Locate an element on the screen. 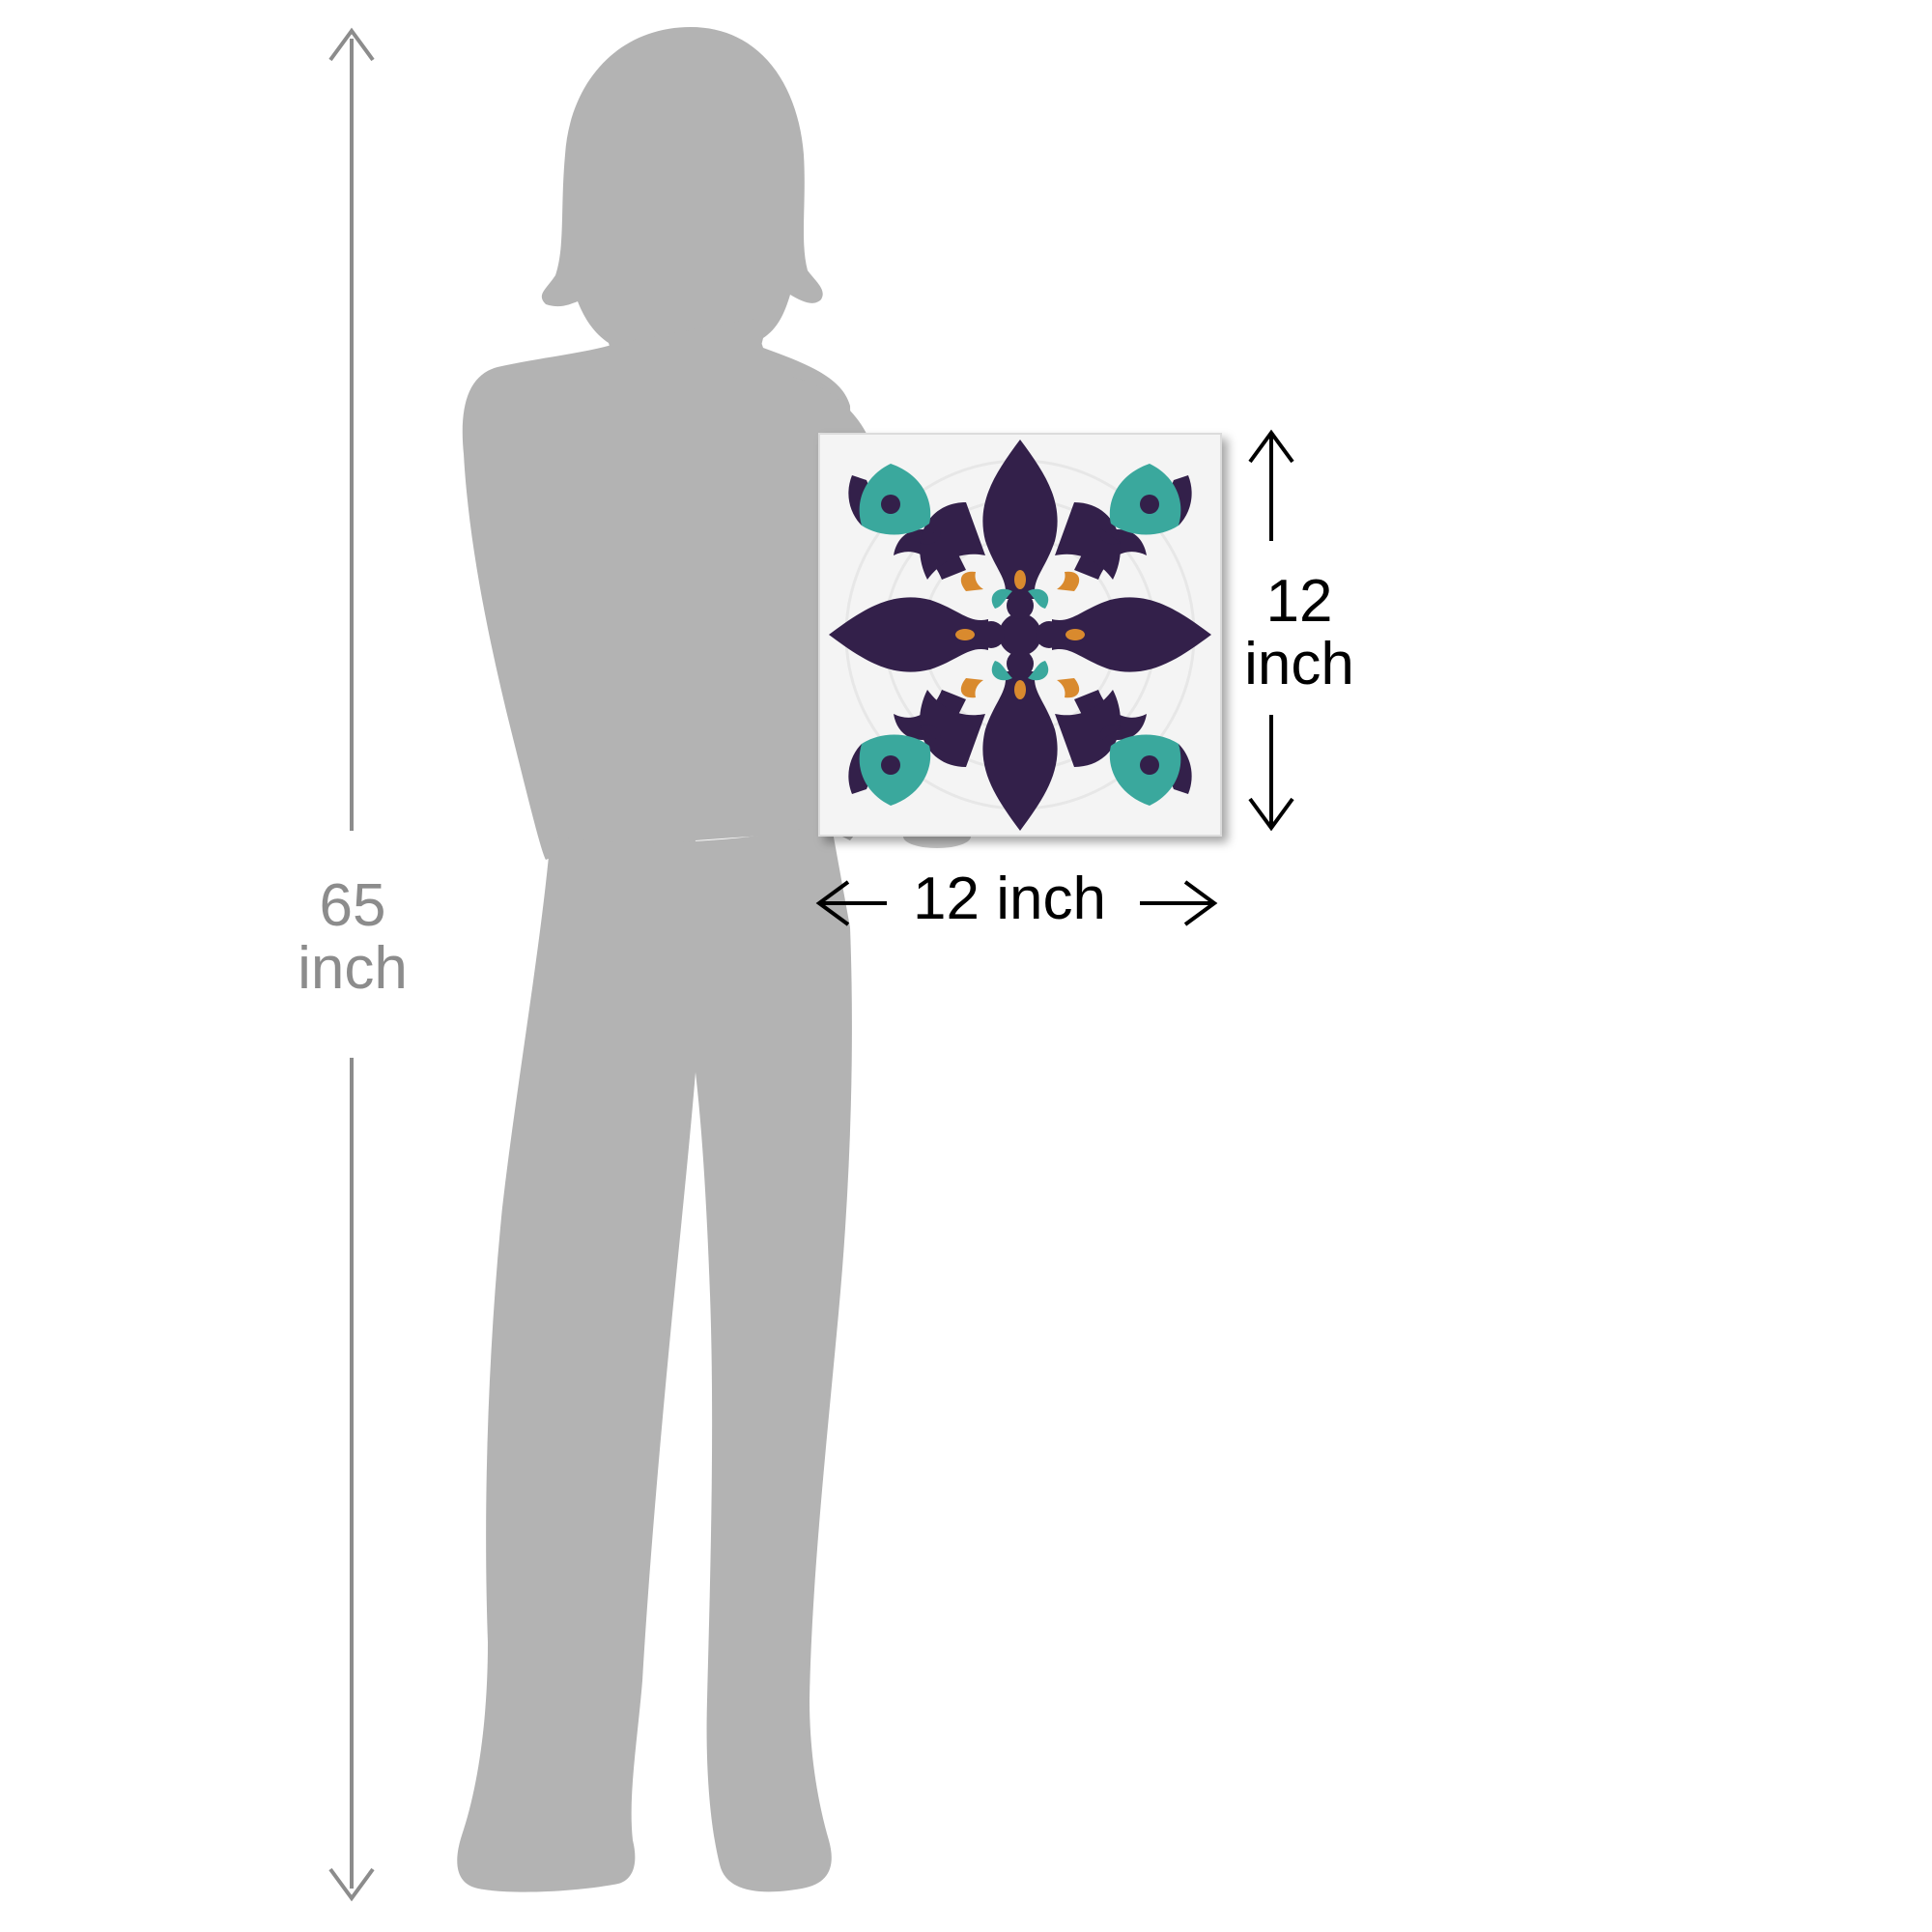 The height and width of the screenshot is (1932, 1932). artwork-height-label: 12 inch is located at coordinates (1299, 633).